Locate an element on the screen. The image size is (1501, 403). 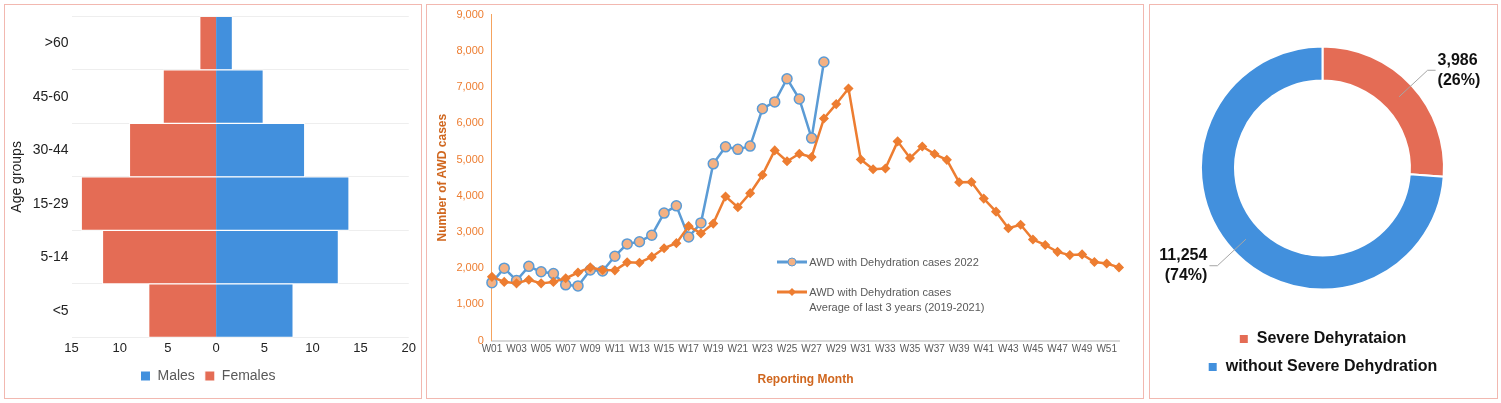
data-label: 3,986 (26%) is located at coordinates (1459, 69).